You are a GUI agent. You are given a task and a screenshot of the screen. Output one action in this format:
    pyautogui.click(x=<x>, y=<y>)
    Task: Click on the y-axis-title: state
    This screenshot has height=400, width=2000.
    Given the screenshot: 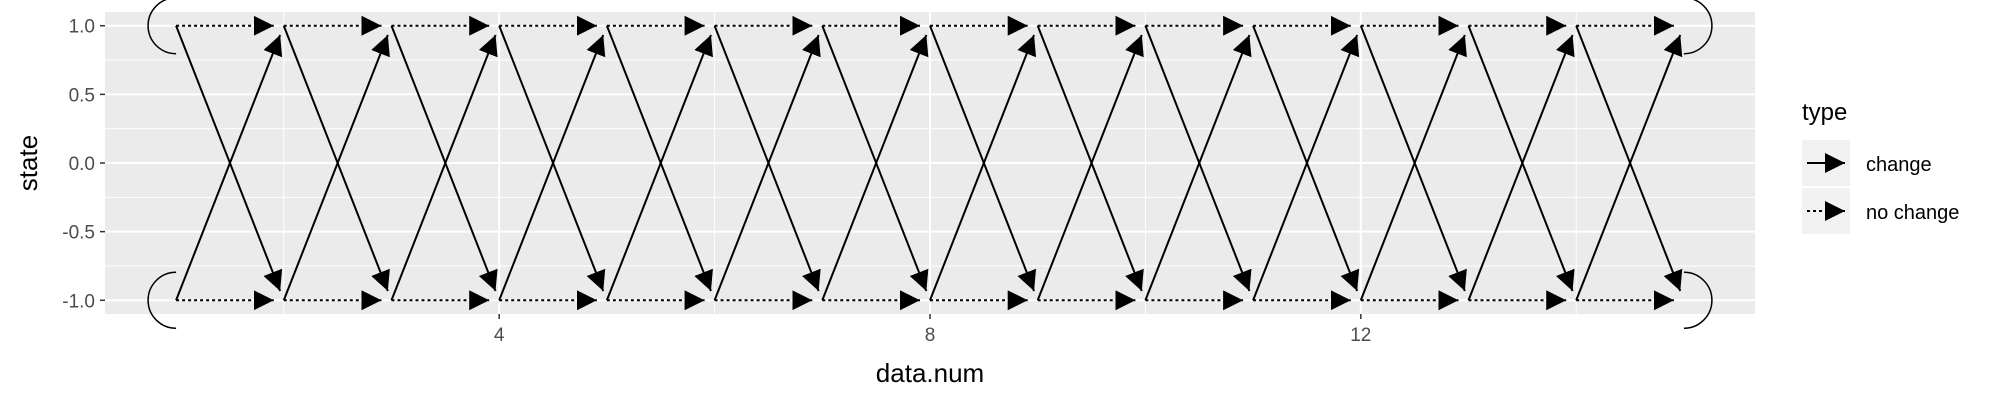 What is the action you would take?
    pyautogui.click(x=28, y=163)
    